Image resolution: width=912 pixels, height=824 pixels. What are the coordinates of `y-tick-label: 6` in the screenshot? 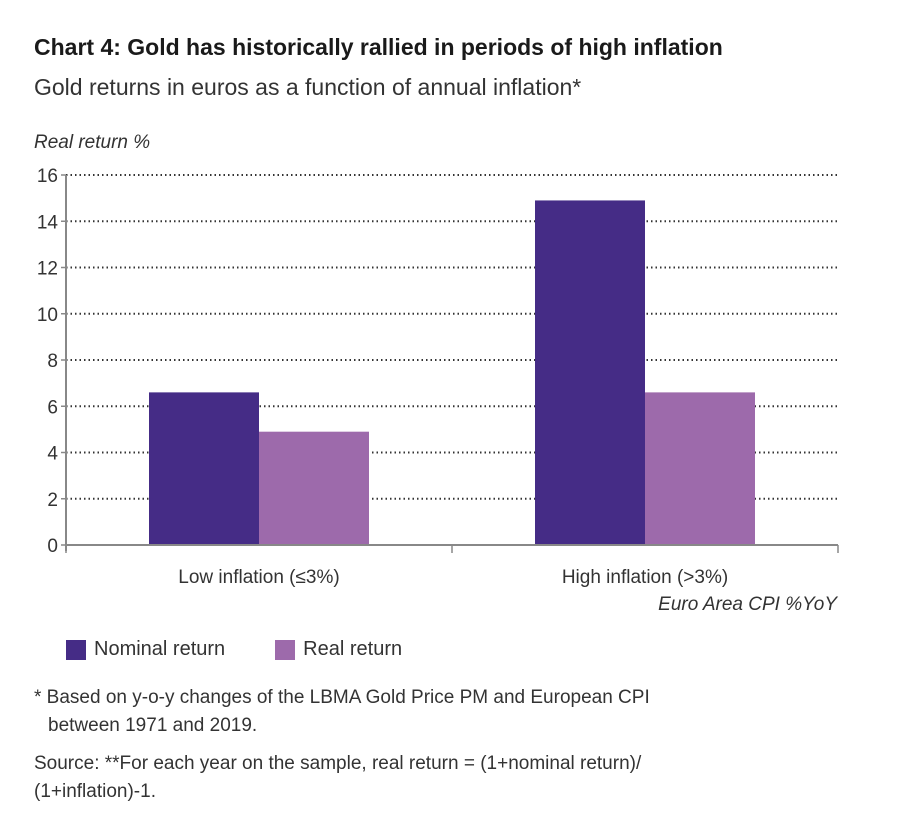 It's located at (52, 407).